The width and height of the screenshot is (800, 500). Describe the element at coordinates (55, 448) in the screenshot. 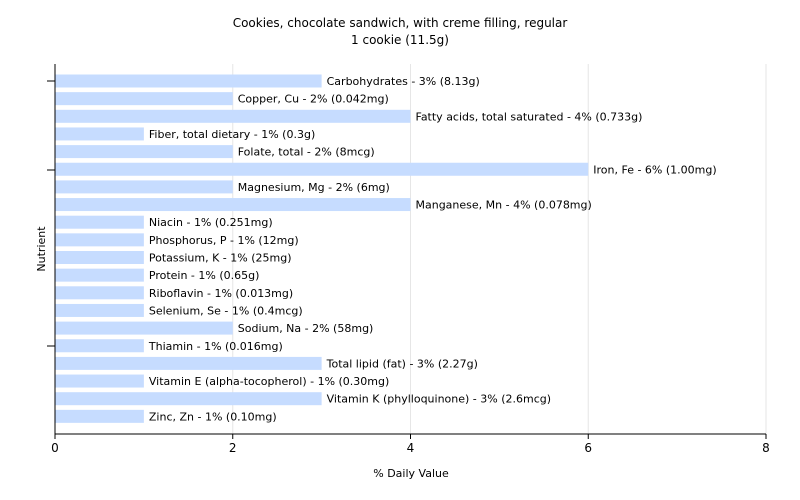

I see `x-tick-label-0: 0` at that location.